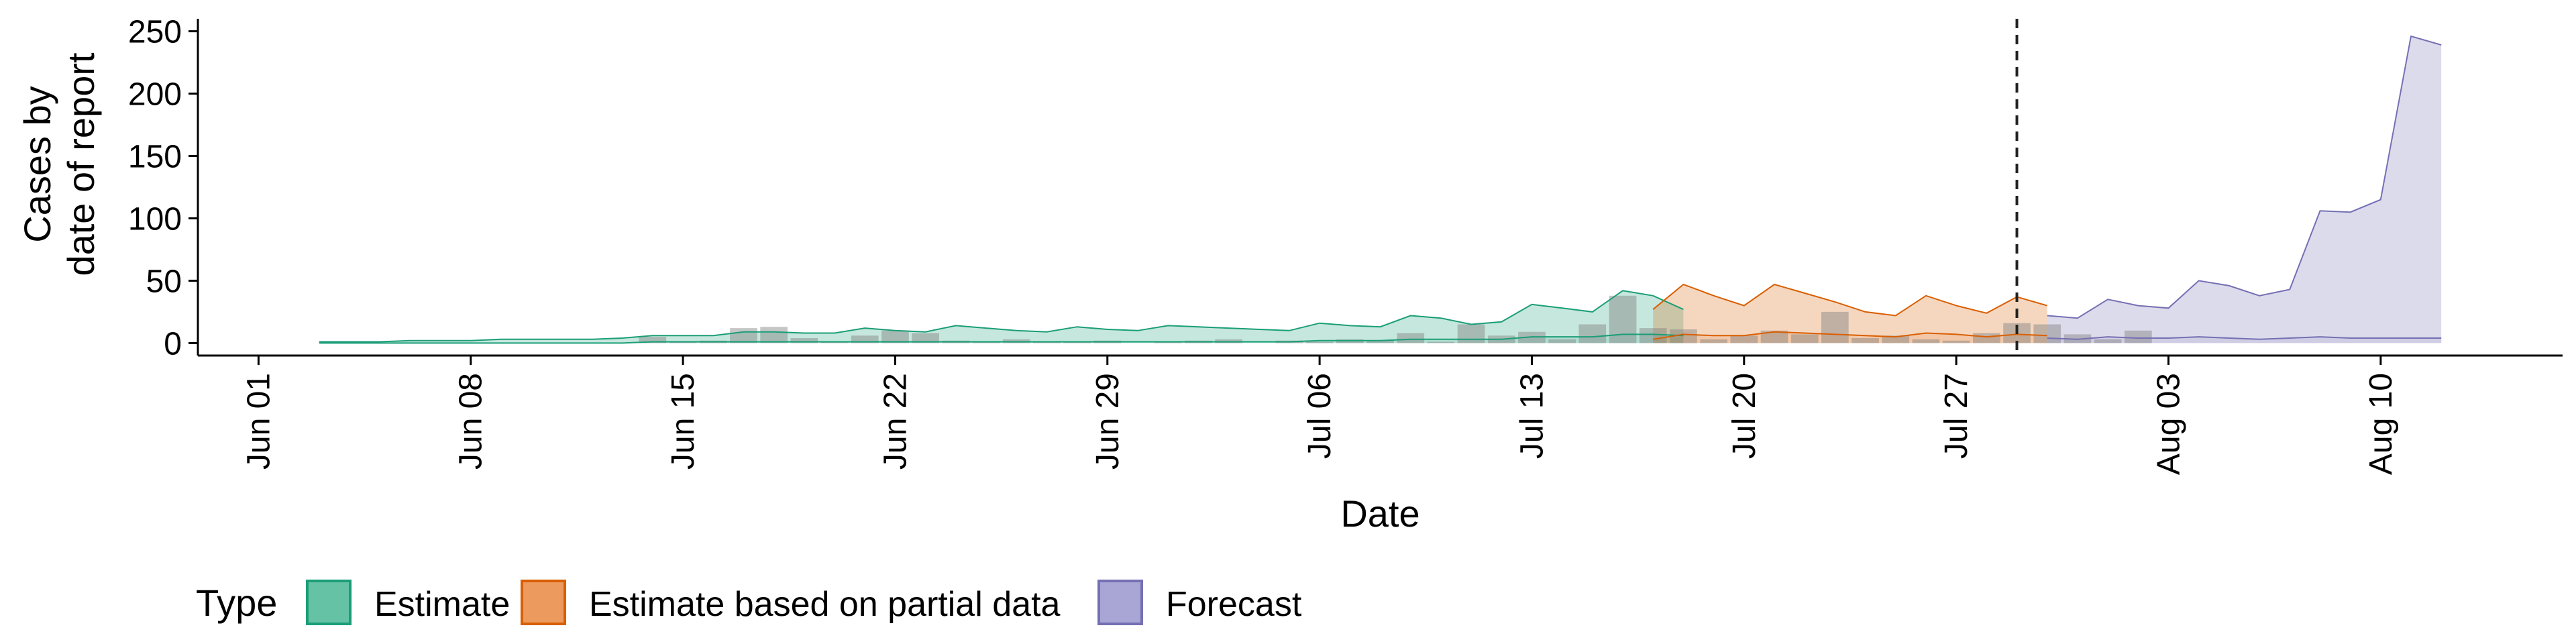  I want to click on y-tick-label: 50, so click(164, 281).